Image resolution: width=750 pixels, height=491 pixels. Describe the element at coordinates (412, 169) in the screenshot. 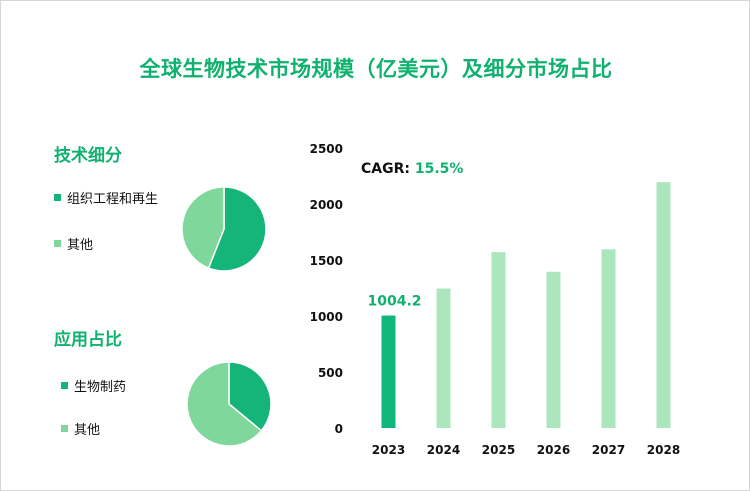

I see `cagr-annotation: CAGR: 15.5%` at that location.